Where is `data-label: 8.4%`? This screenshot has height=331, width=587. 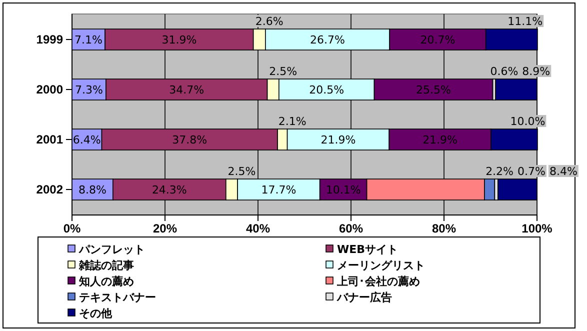
data-label: 8.4% is located at coordinates (563, 171).